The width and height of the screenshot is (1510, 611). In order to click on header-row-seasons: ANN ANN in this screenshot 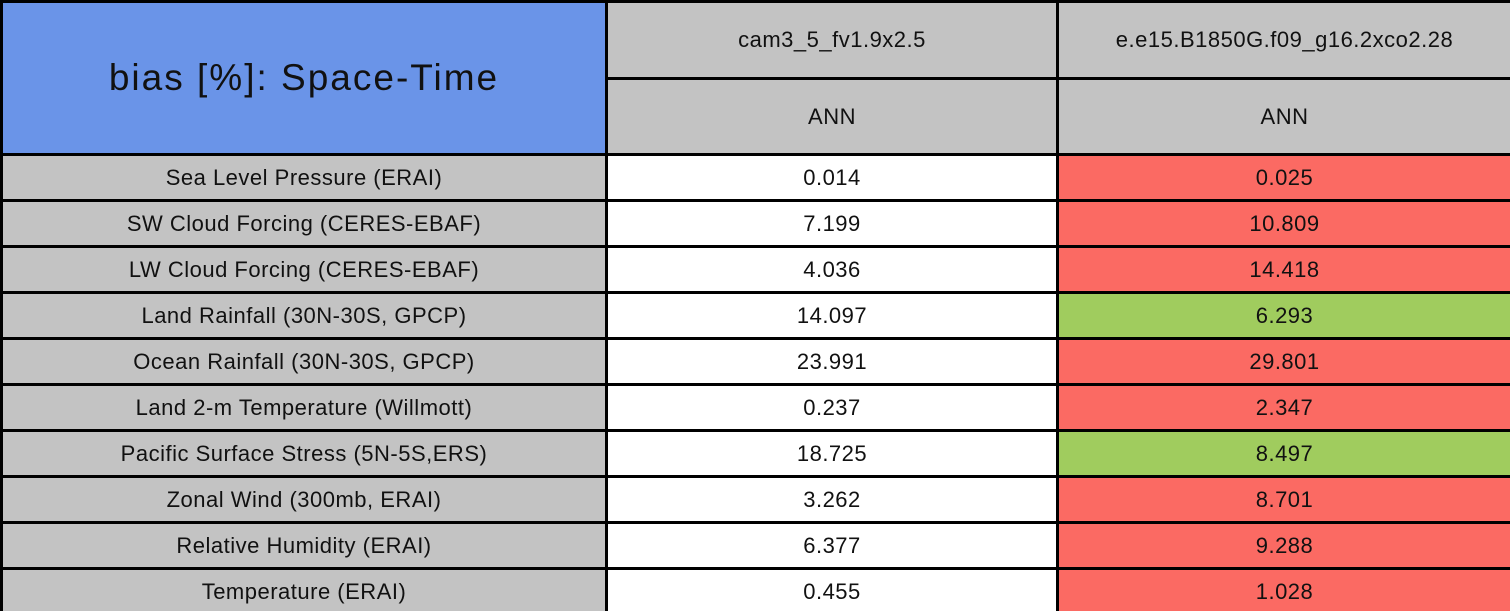, I will do `click(756, 116)`.